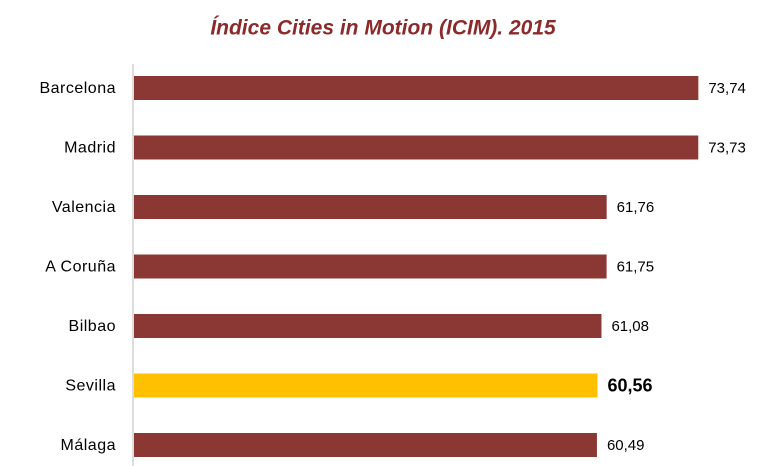  I want to click on value-label: 61,76, so click(636, 207).